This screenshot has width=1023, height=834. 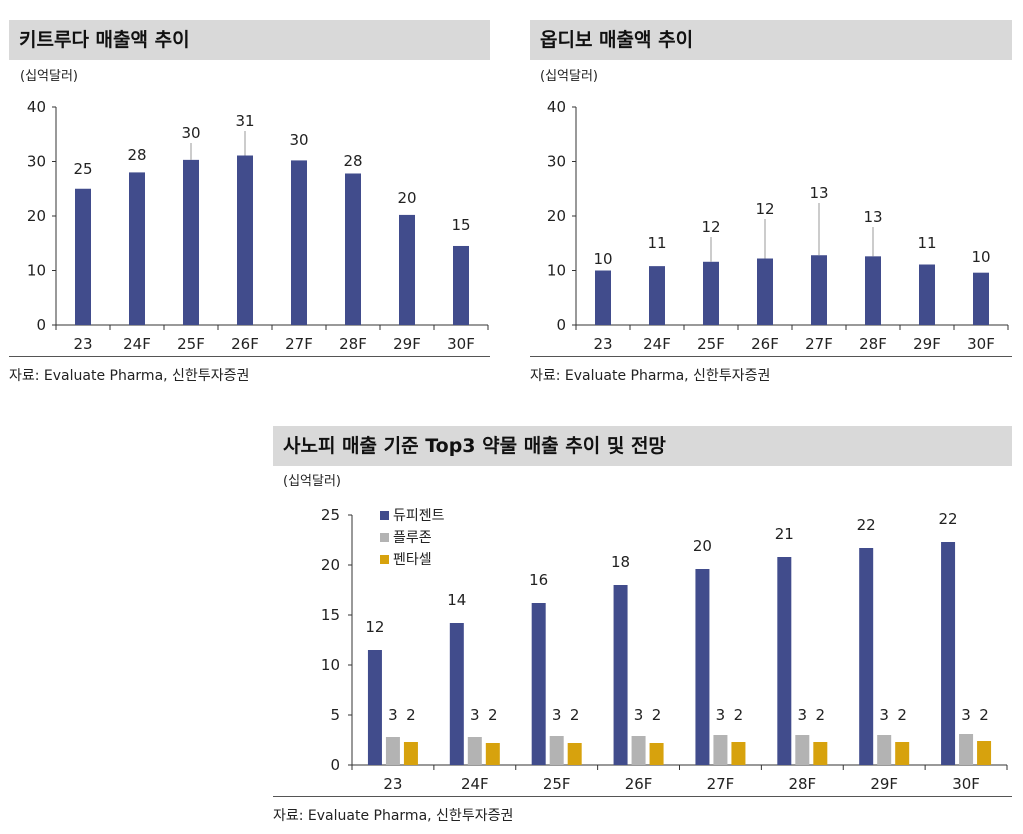 What do you see at coordinates (412, 560) in the screenshot?
I see `legend-label: 펜타셀` at bounding box center [412, 560].